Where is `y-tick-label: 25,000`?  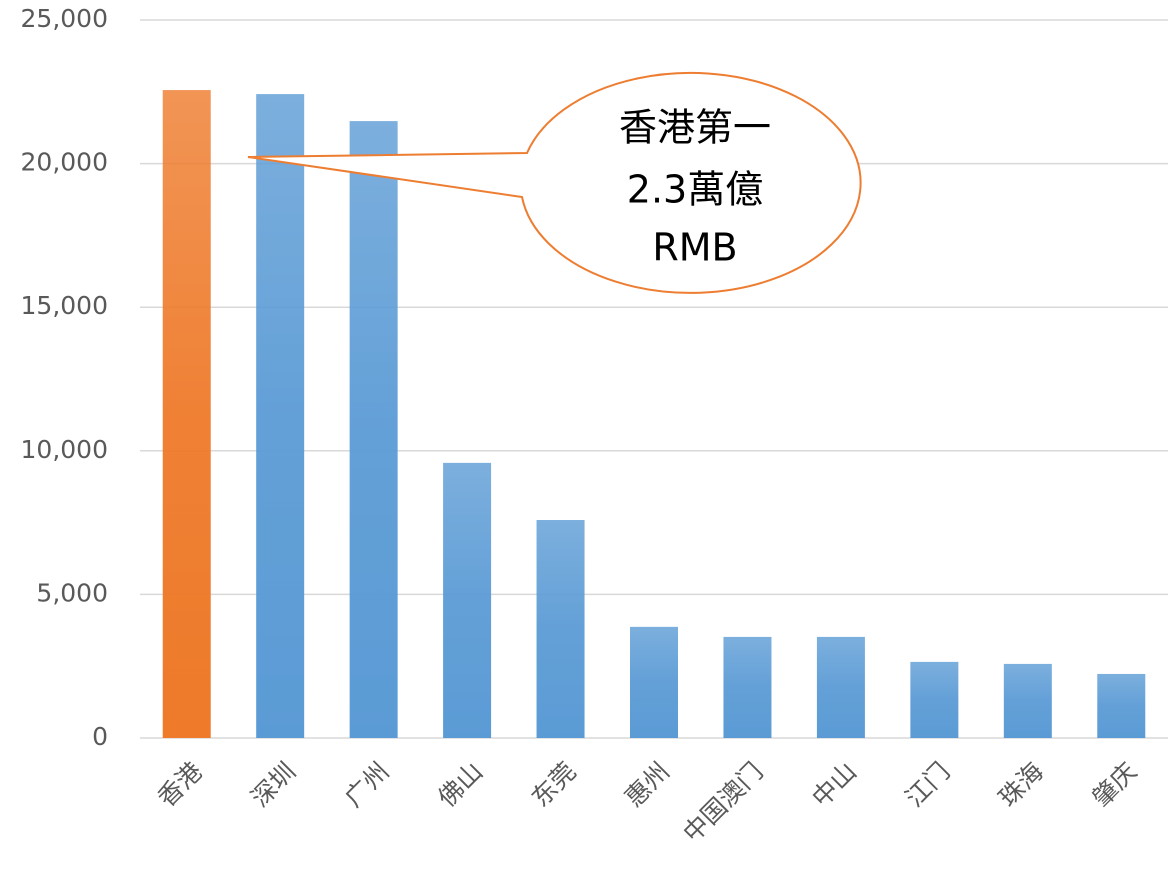
y-tick-label: 25,000 is located at coordinates (64, 18).